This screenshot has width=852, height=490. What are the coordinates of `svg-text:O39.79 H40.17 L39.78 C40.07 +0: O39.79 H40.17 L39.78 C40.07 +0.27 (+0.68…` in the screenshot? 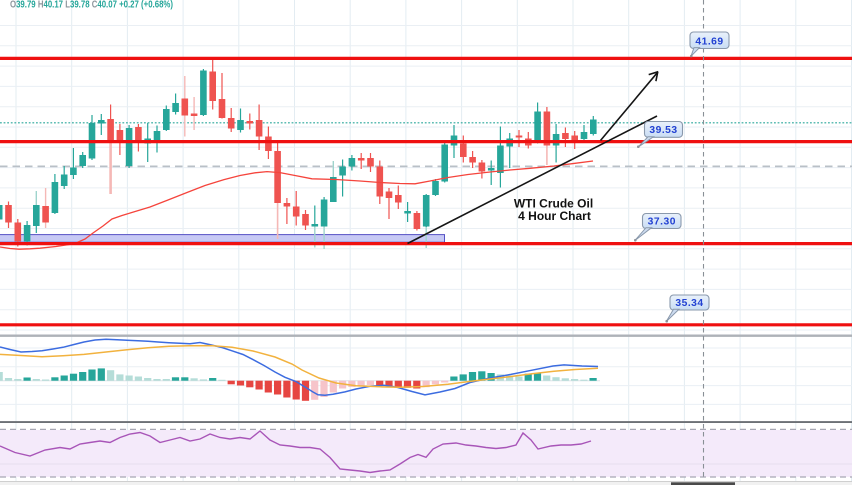 It's located at (91, 5).